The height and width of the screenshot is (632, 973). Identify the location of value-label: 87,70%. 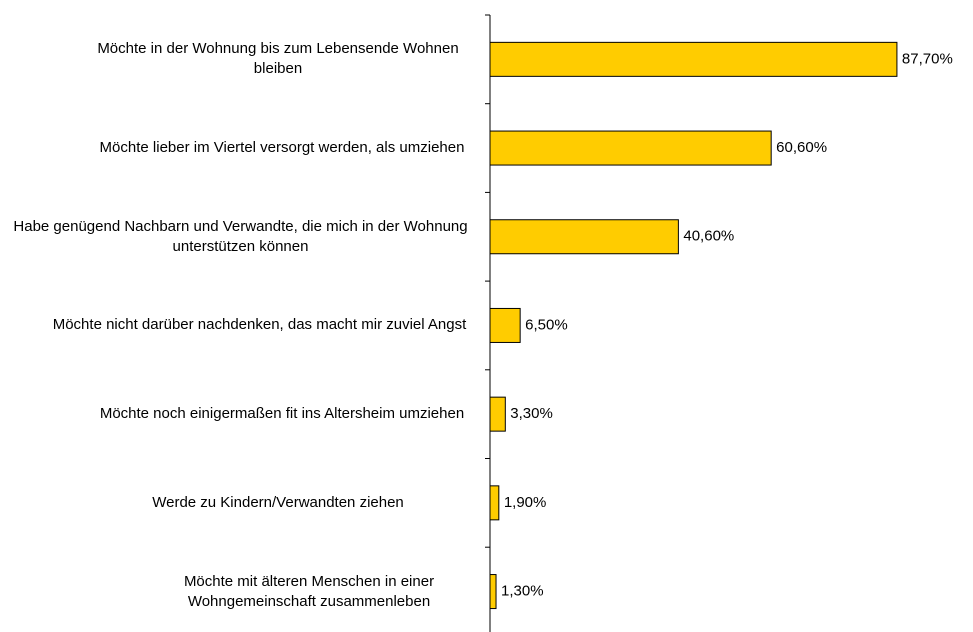
(927, 58).